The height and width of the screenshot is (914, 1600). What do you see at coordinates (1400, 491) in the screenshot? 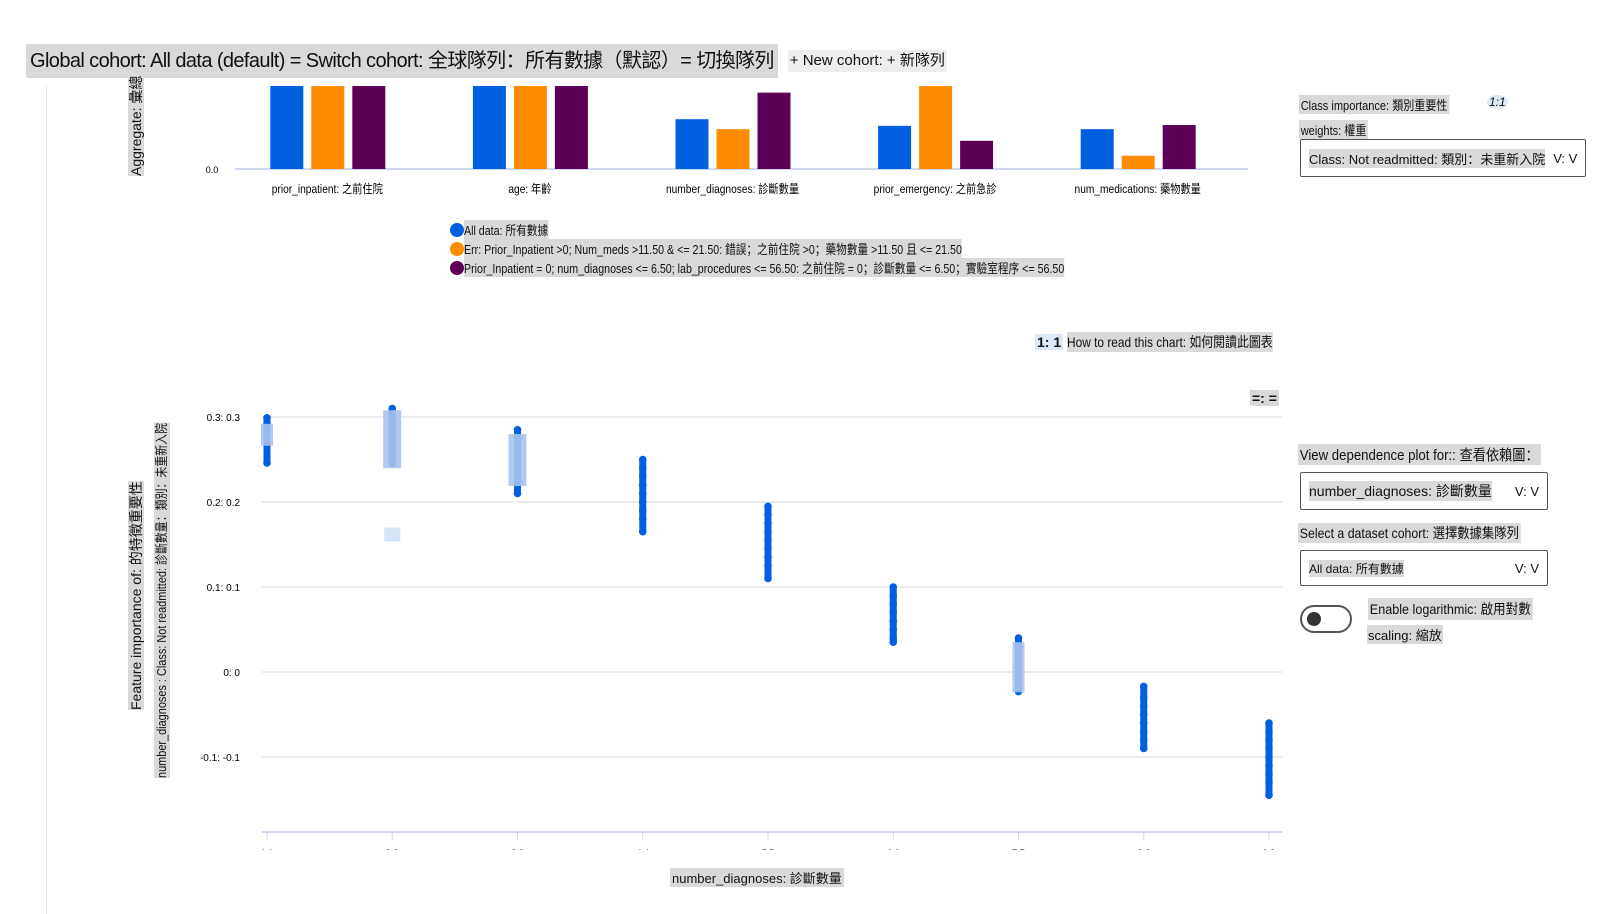
I see `dependence-feature-value: number_diagnoses: 診斷數量` at bounding box center [1400, 491].